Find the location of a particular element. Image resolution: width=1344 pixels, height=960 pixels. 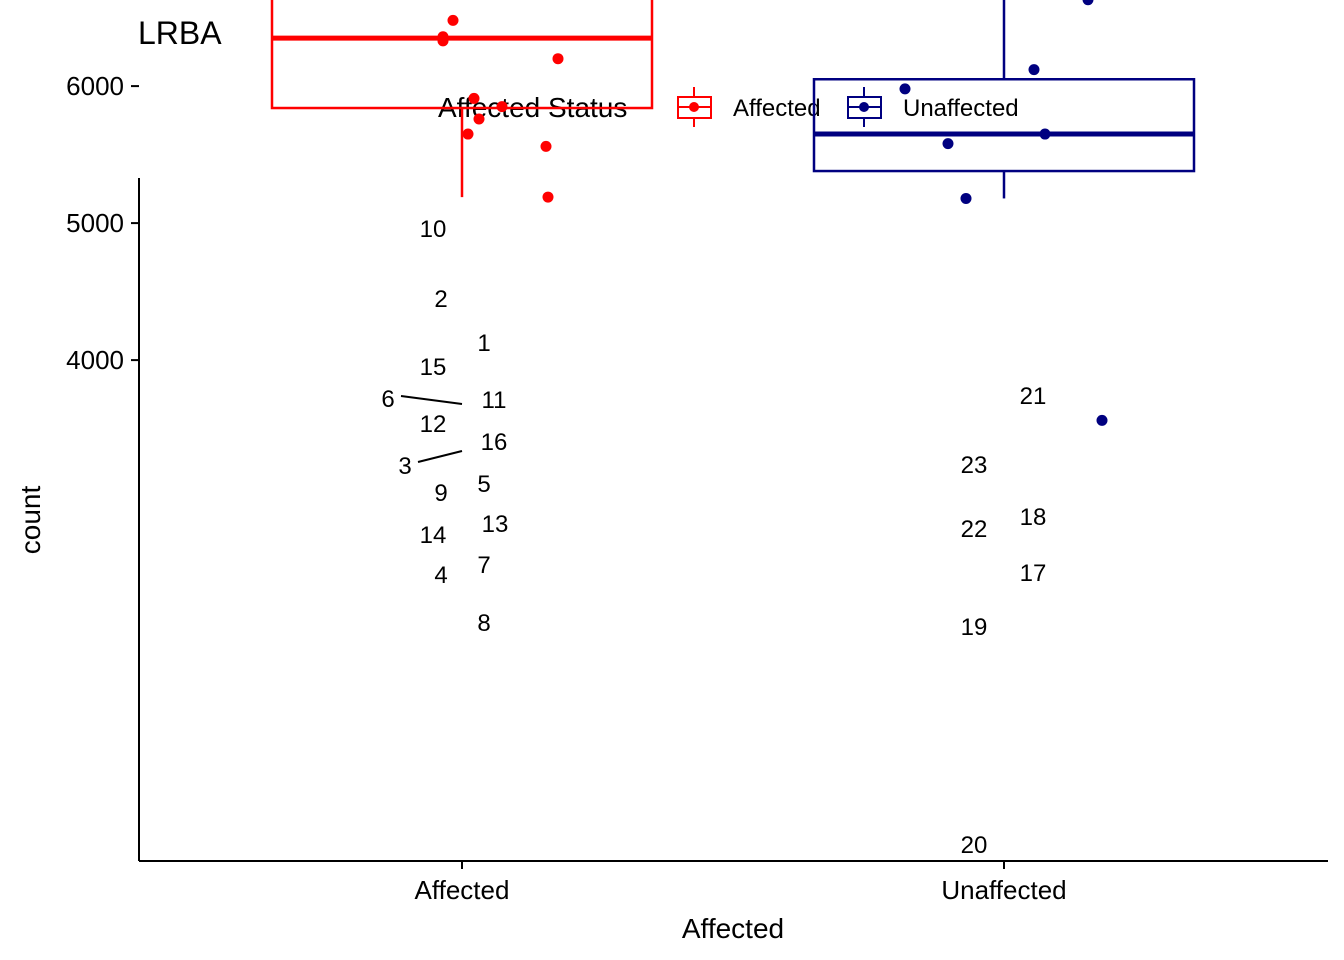

point-label-17: 17 is located at coordinates (1033, 573).